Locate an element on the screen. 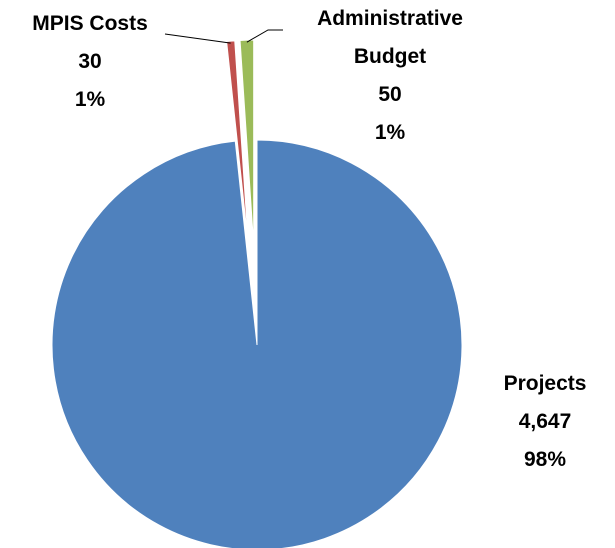 The height and width of the screenshot is (548, 615). label-category: Projects is located at coordinates (545, 383).